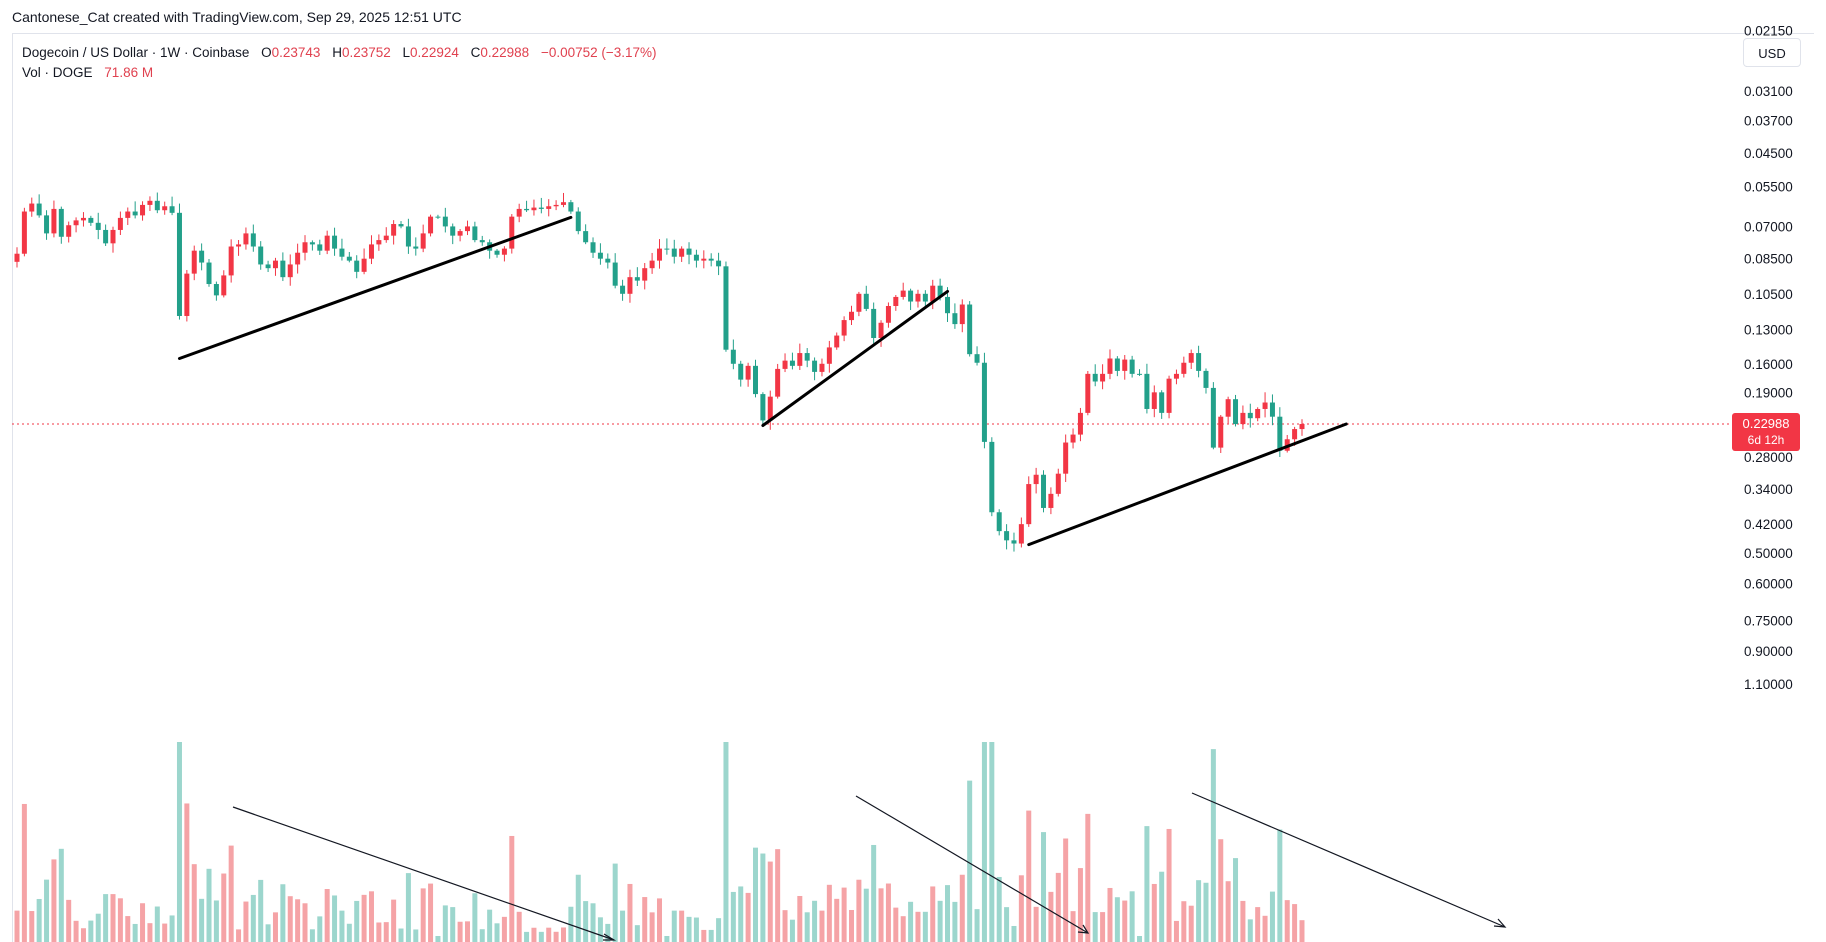 Image resolution: width=1826 pixels, height=942 pixels. What do you see at coordinates (1772, 52) in the screenshot?
I see `currency-button: USD` at bounding box center [1772, 52].